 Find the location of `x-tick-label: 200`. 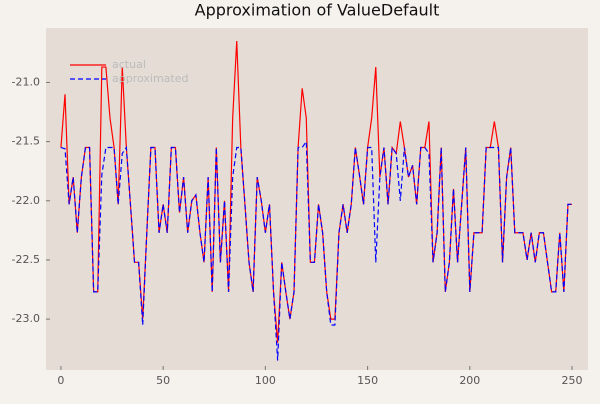

x-tick-label: 200 is located at coordinates (469, 380).